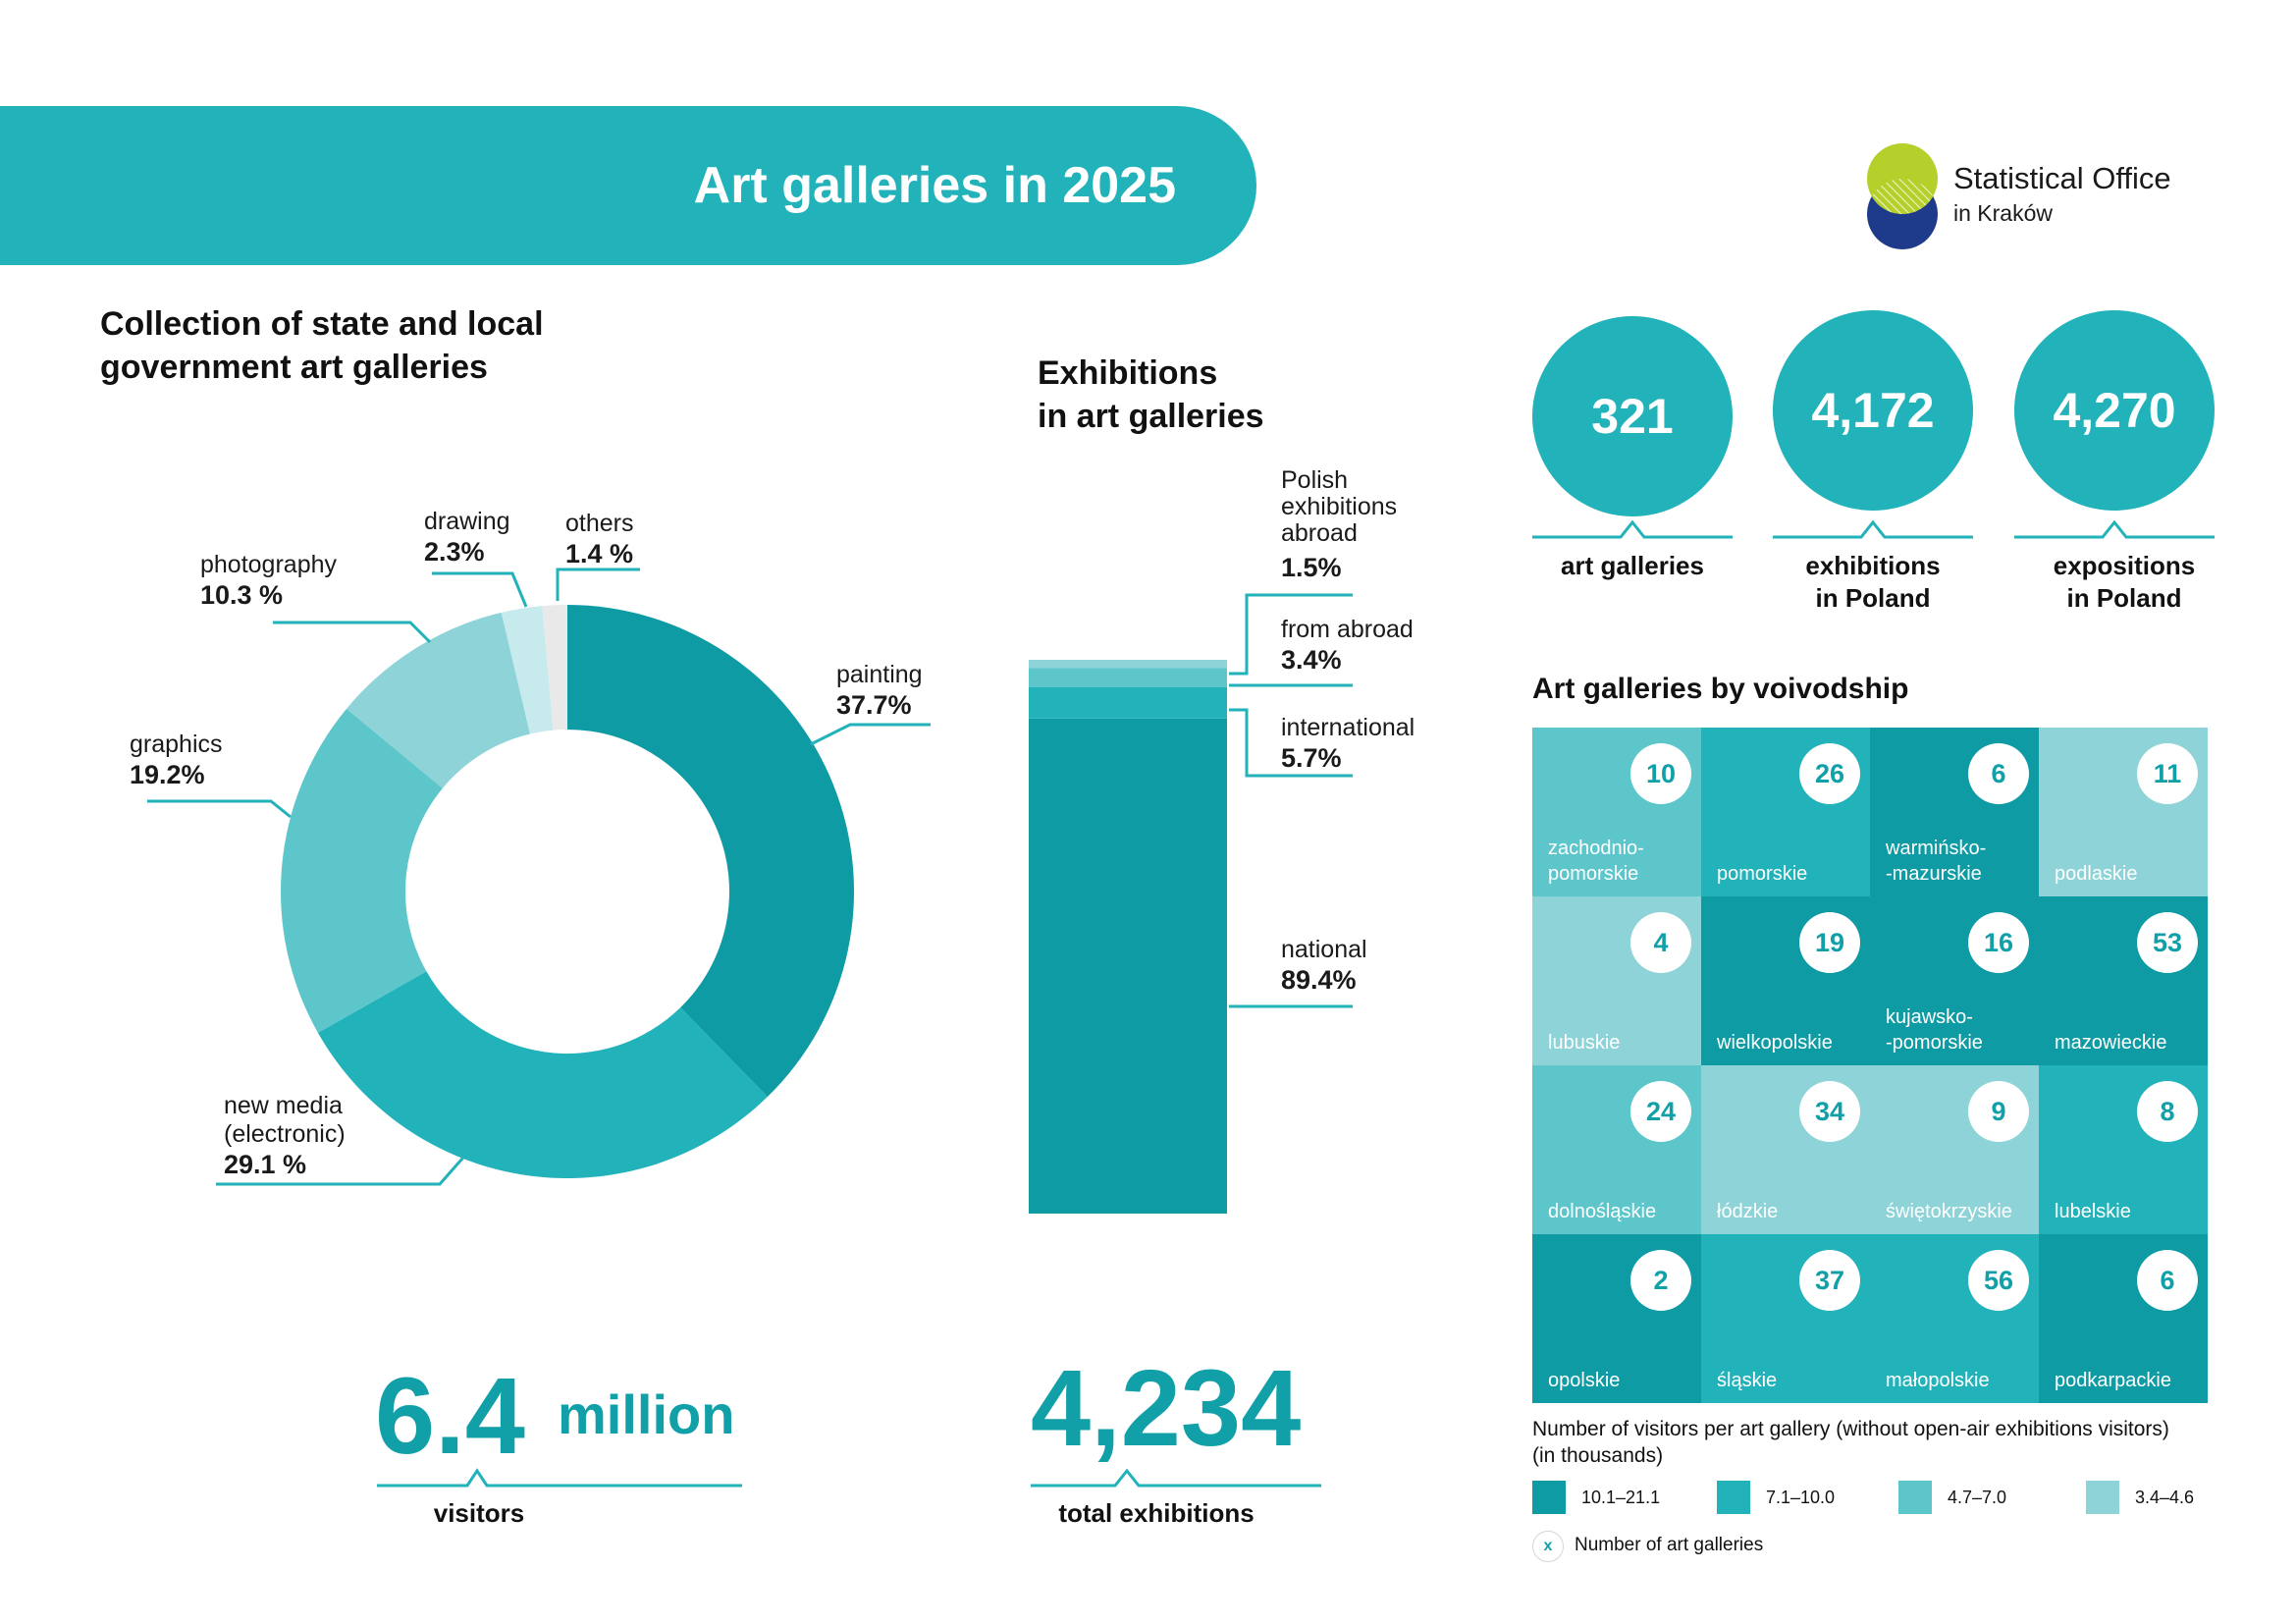 The image size is (2296, 1624). I want to click on voivodship-name: podlaskie, so click(2096, 874).